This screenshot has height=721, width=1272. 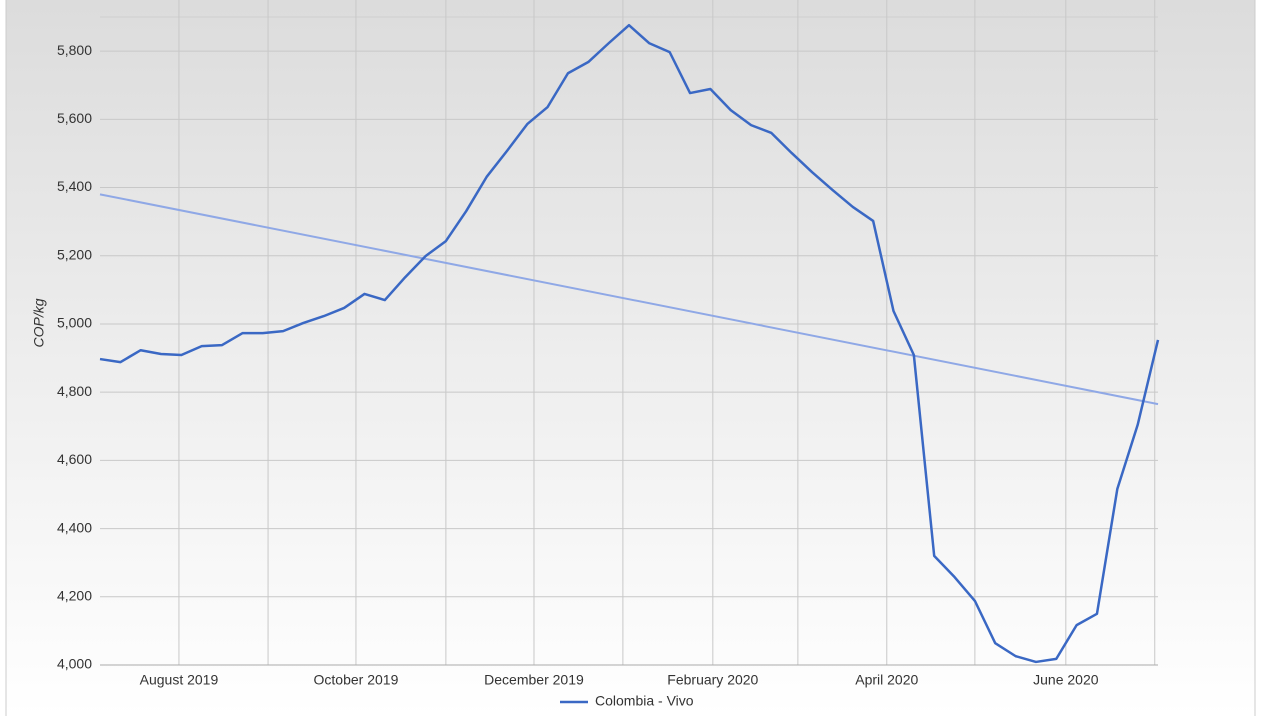 What do you see at coordinates (74, 527) in the screenshot?
I see `y-tick-label: 4,400` at bounding box center [74, 527].